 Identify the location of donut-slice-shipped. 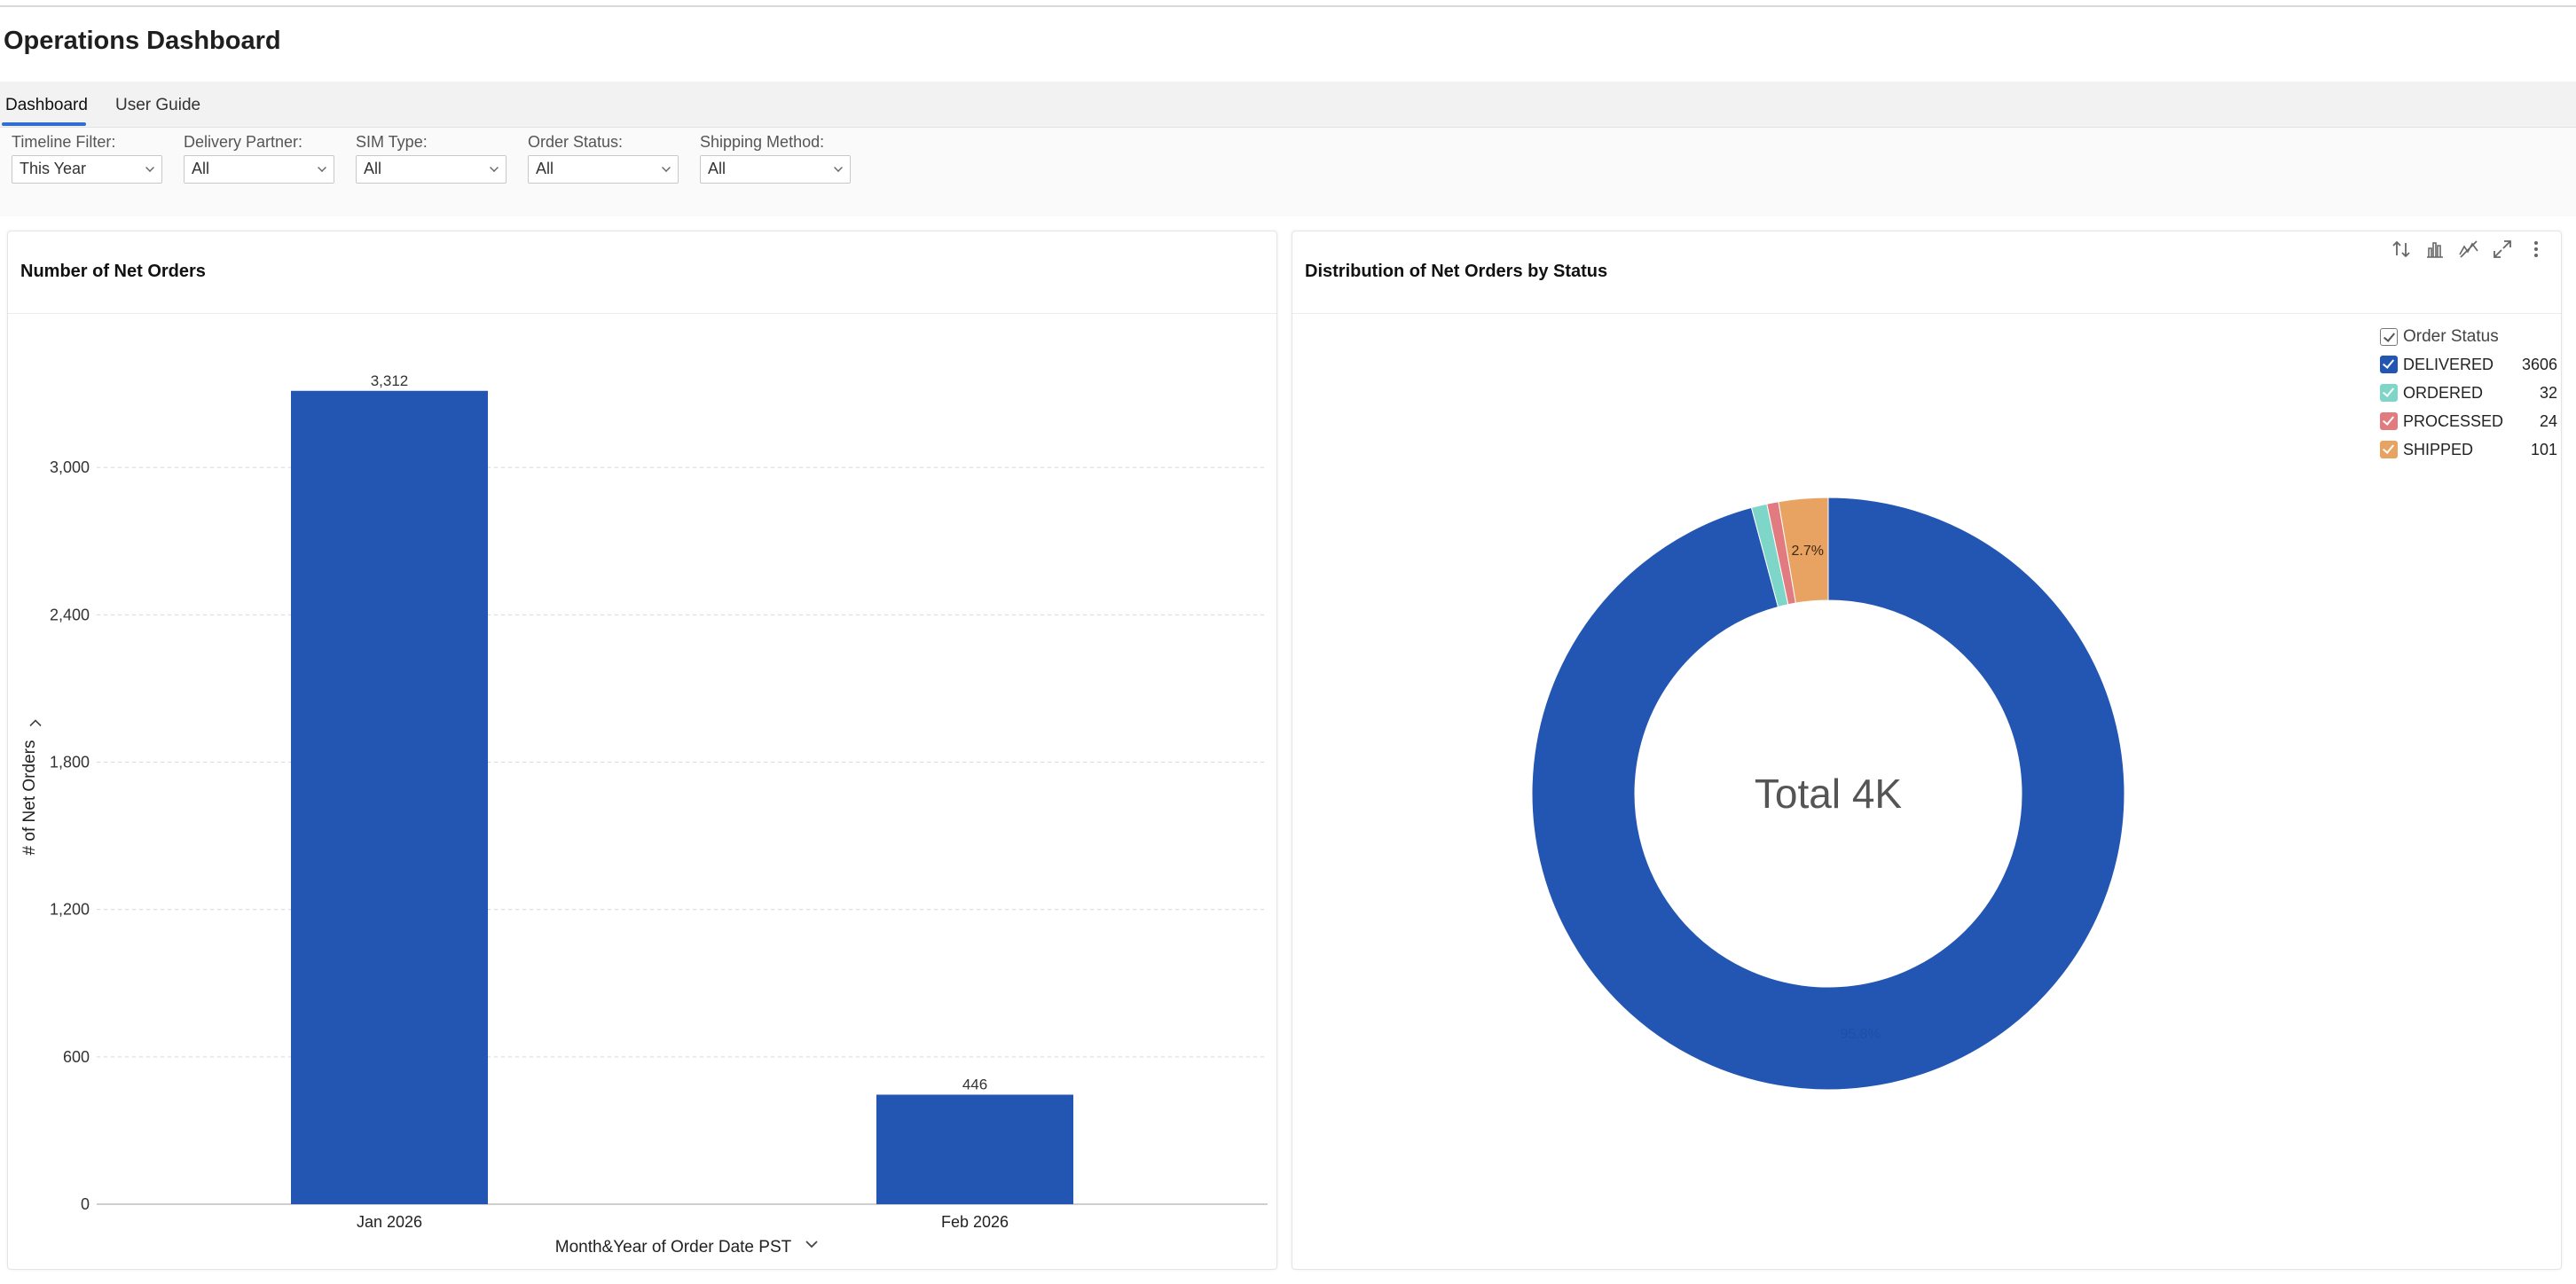
(1803, 550).